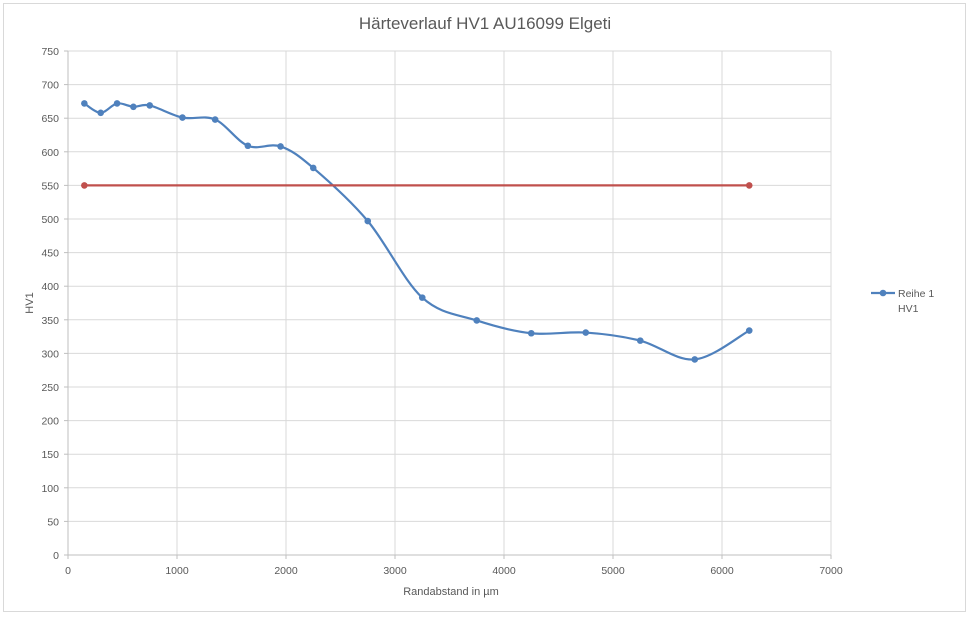 The height and width of the screenshot is (617, 971). I want to click on y-tick-label: 700, so click(50, 86).